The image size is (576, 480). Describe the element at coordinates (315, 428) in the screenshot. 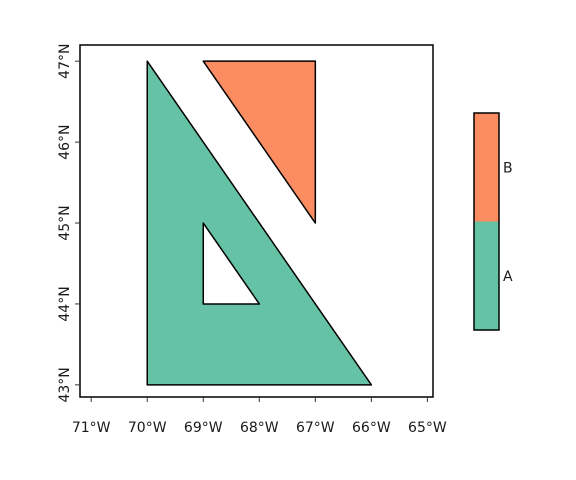

I see `x-tick-label: 67°W` at that location.